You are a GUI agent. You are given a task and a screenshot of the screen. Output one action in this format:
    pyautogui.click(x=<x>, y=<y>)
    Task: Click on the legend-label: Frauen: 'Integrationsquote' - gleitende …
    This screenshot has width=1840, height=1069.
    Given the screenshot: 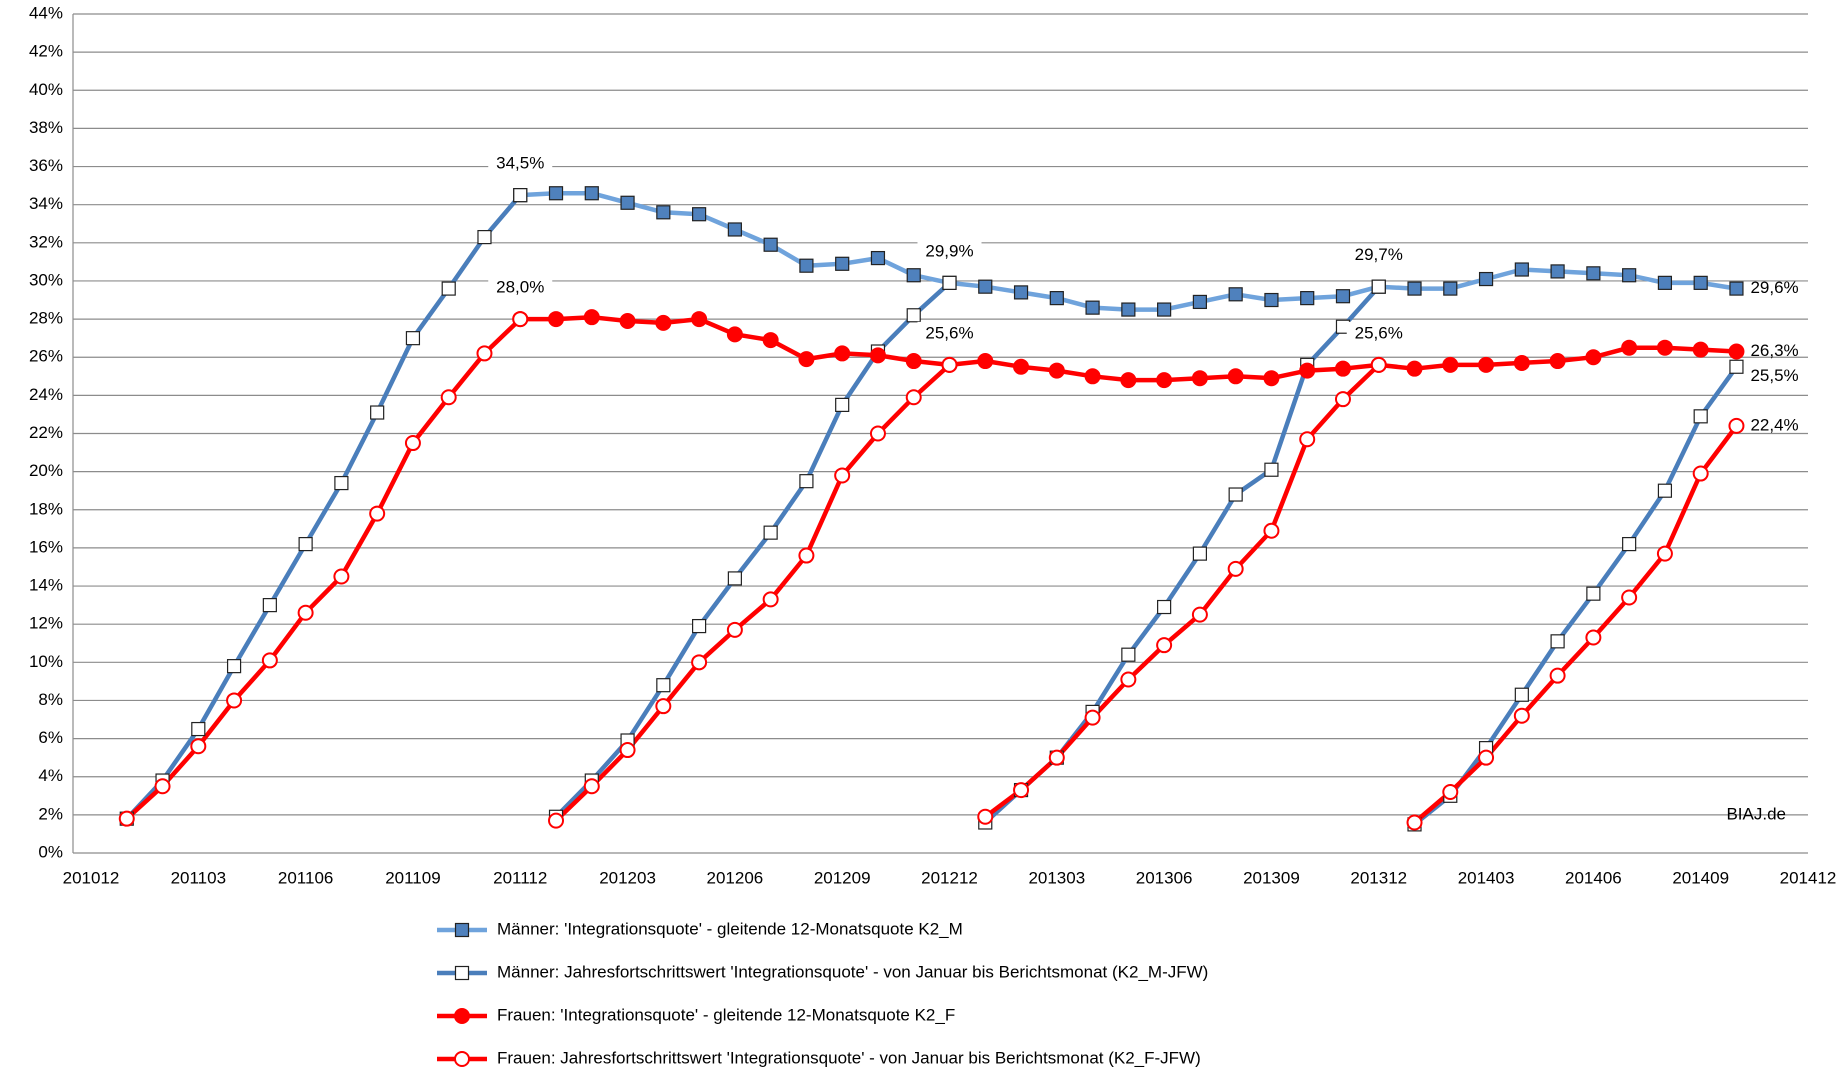 What is the action you would take?
    pyautogui.click(x=726, y=1014)
    